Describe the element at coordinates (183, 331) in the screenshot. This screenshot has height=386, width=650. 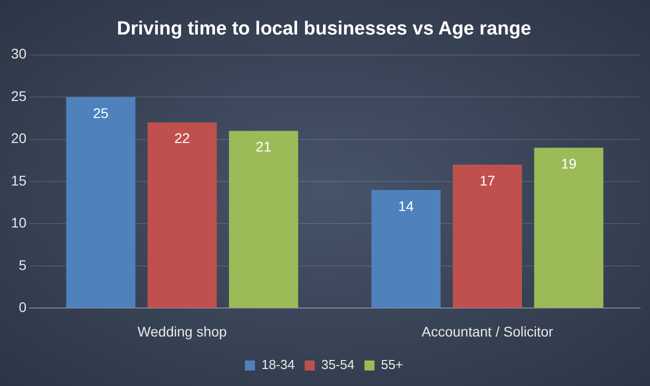
I see `x-tick-label: Wedding shop` at that location.